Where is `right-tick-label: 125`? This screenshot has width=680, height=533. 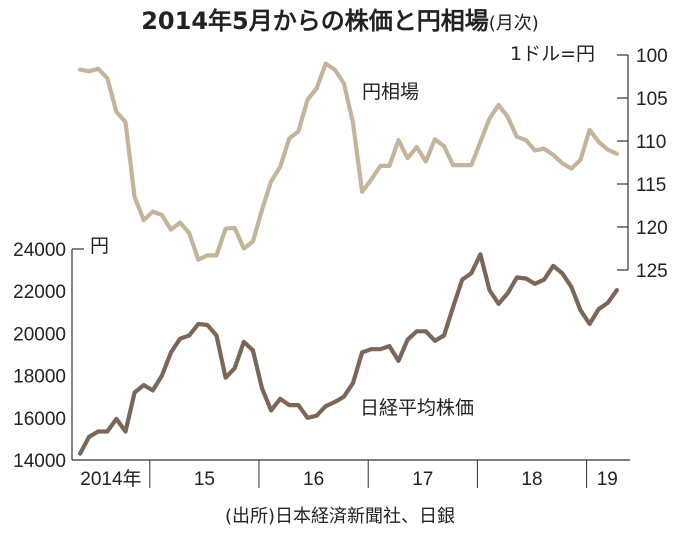 right-tick-label: 125 is located at coordinates (652, 271).